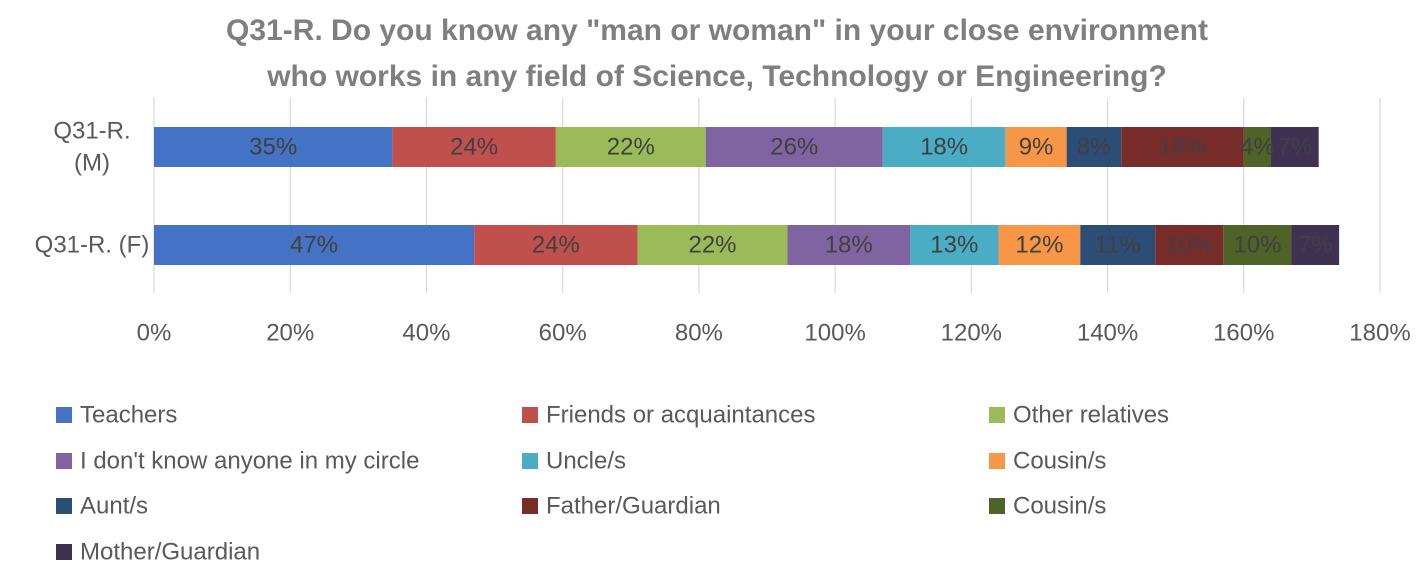  Describe the element at coordinates (128, 415) in the screenshot. I see `legend-label: Teachers` at that location.